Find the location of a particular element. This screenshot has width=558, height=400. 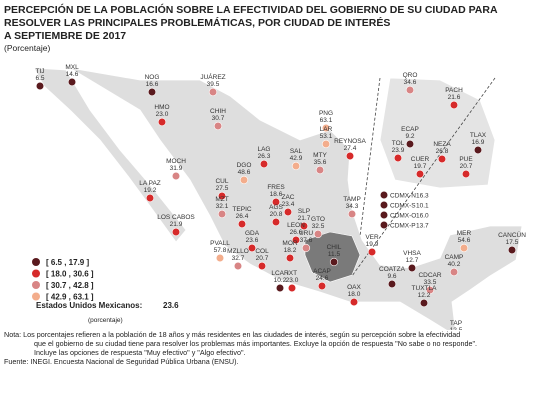

city-name: HMO is located at coordinates (161, 107).